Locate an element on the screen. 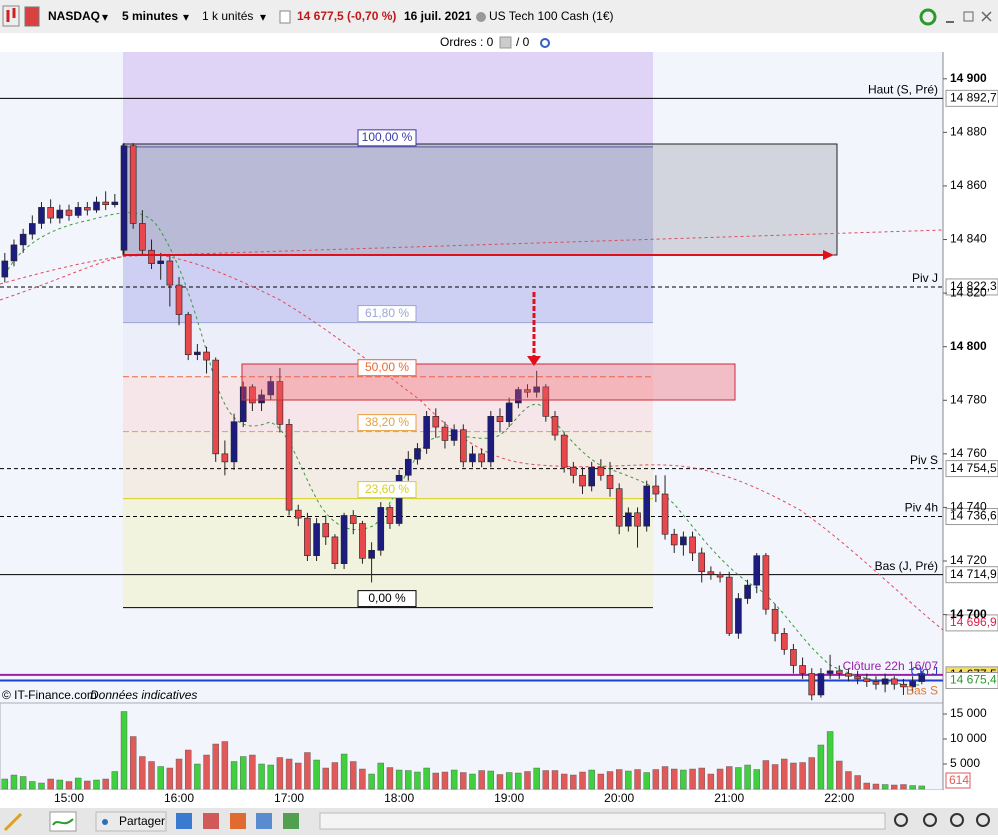 This screenshot has width=998, height=840. level-value: 14 714,9 is located at coordinates (973, 574).